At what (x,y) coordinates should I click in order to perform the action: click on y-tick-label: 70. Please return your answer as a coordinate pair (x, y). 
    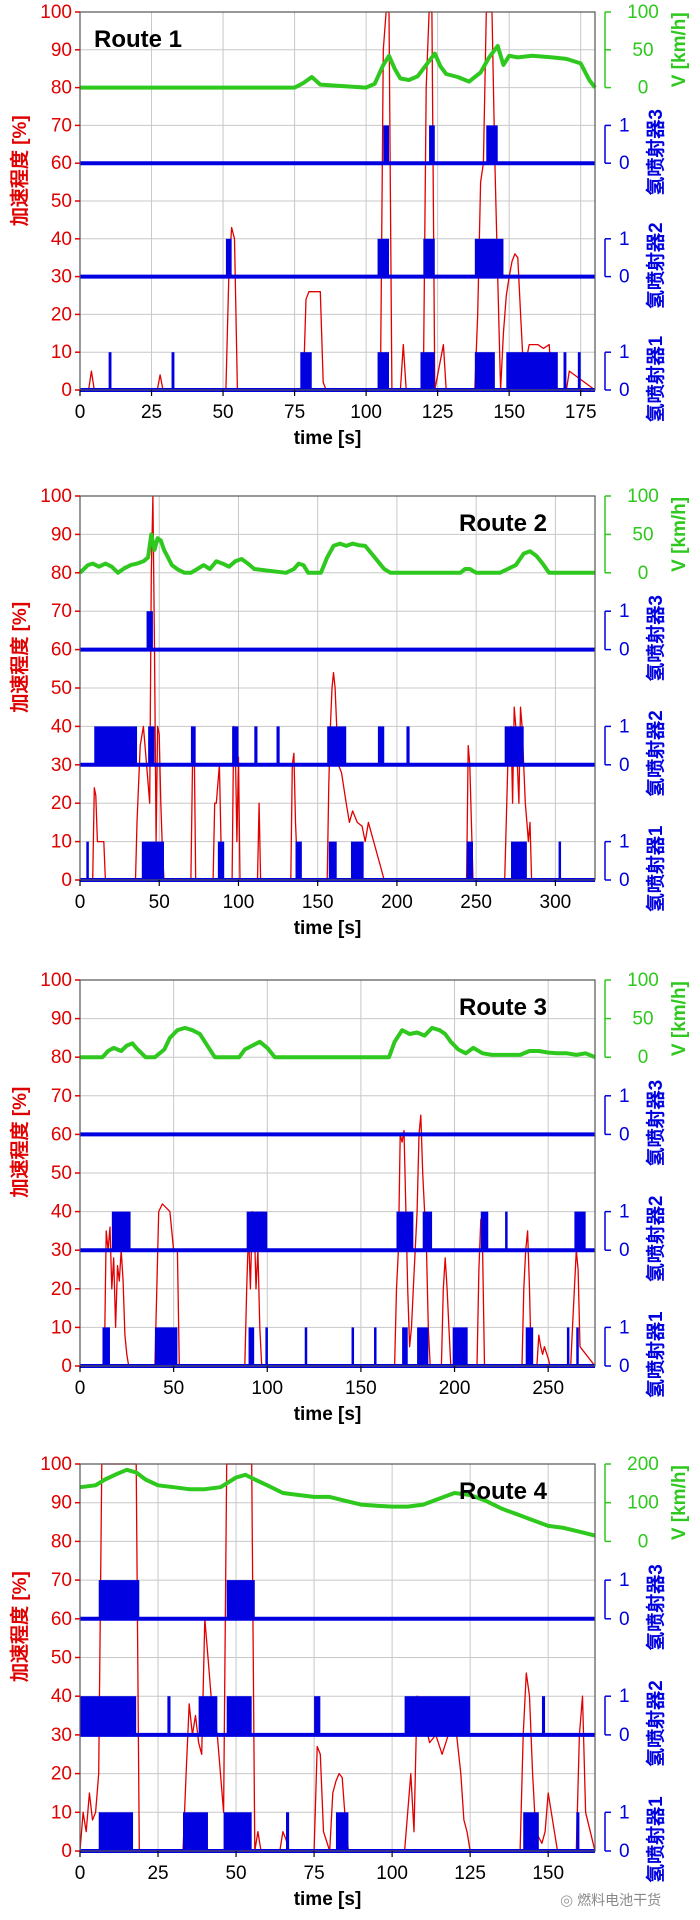
    Looking at the image, I should click on (61, 1096).